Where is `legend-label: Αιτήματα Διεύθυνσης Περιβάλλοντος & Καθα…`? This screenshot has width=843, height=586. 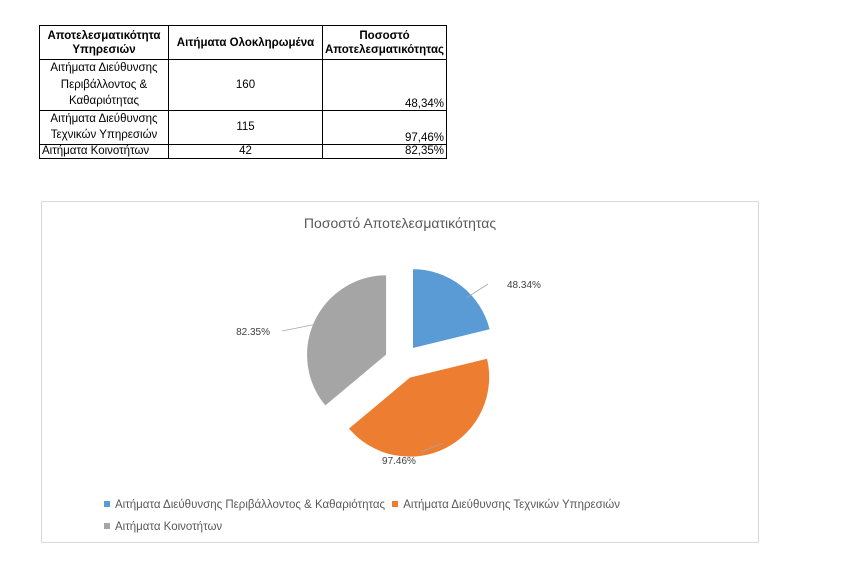 legend-label: Αιτήματα Διεύθυνσης Περιβάλλοντος & Καθα… is located at coordinates (250, 505).